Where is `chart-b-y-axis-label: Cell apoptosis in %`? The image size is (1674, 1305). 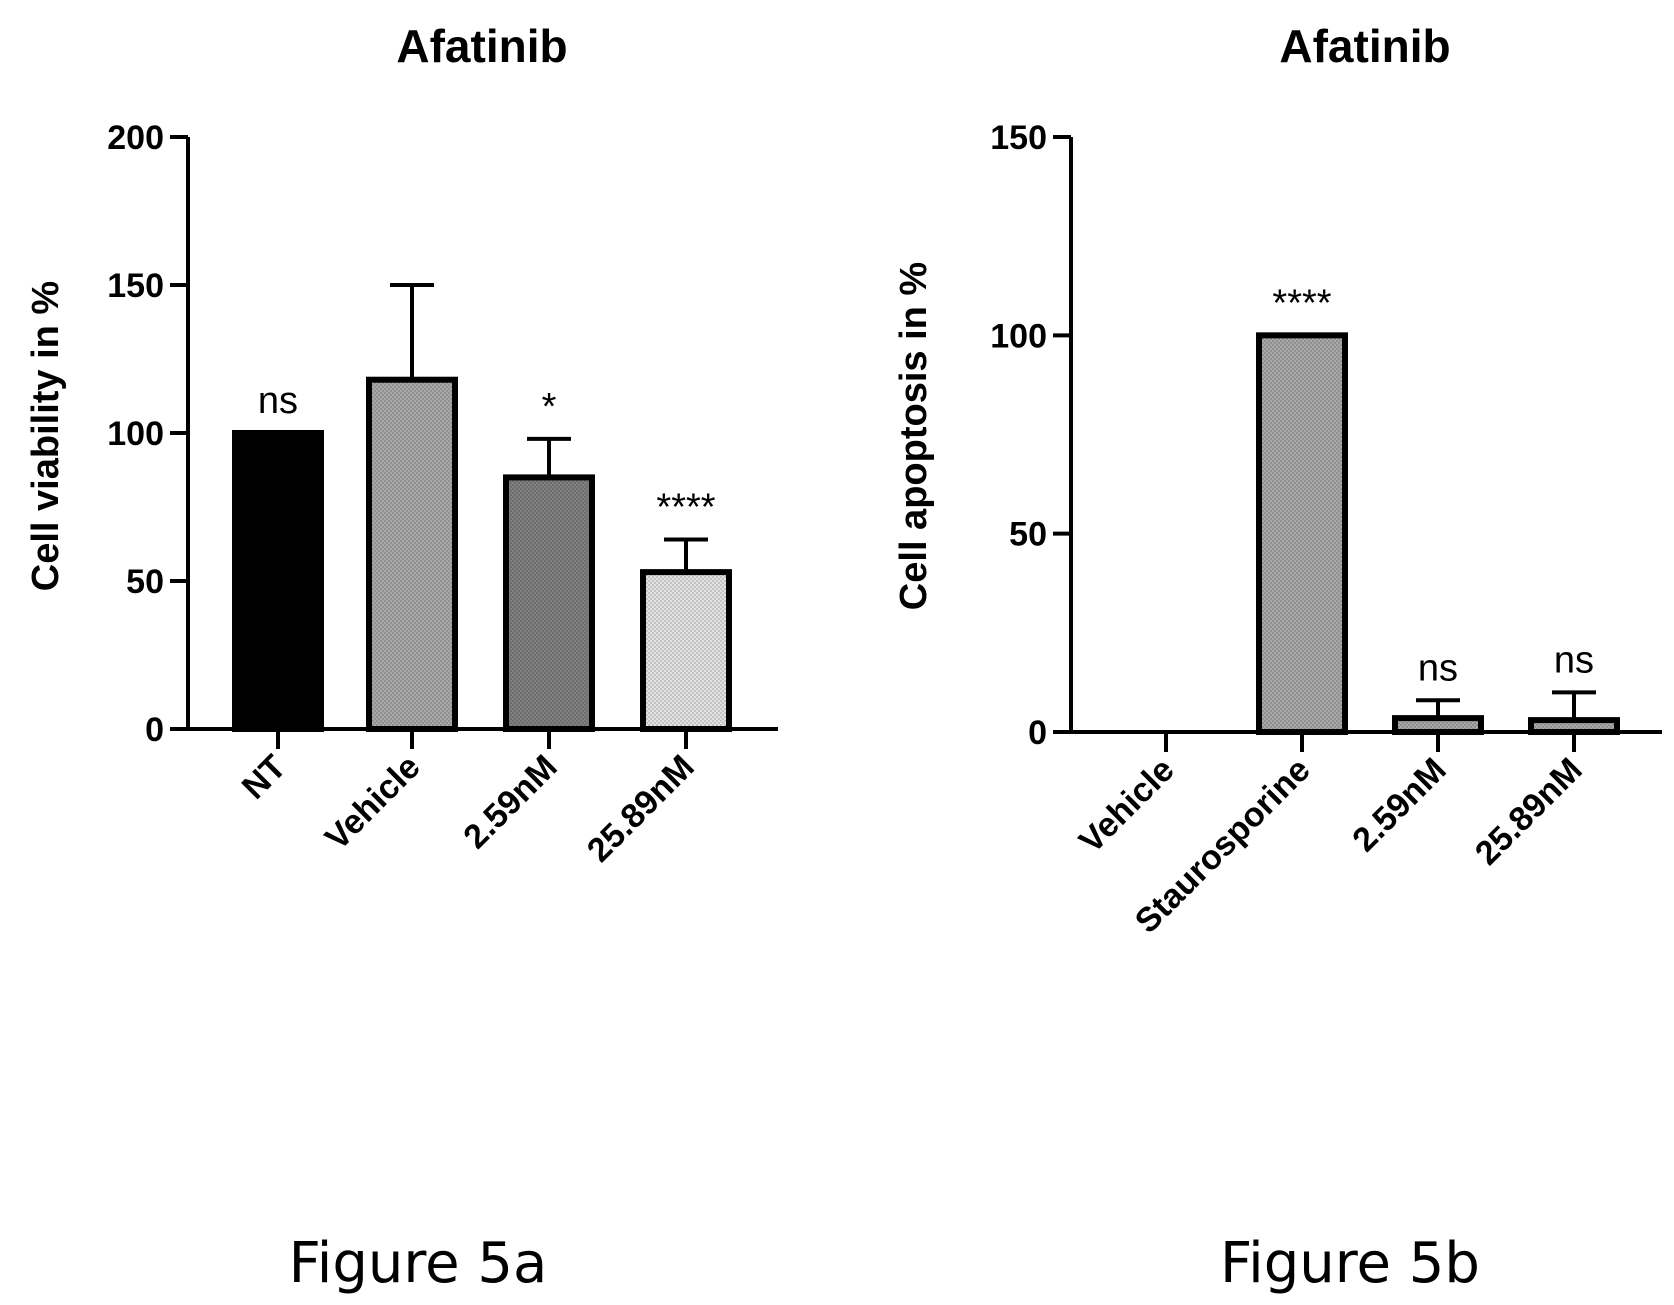
chart-b-y-axis-label: Cell apoptosis in % is located at coordinates (914, 436).